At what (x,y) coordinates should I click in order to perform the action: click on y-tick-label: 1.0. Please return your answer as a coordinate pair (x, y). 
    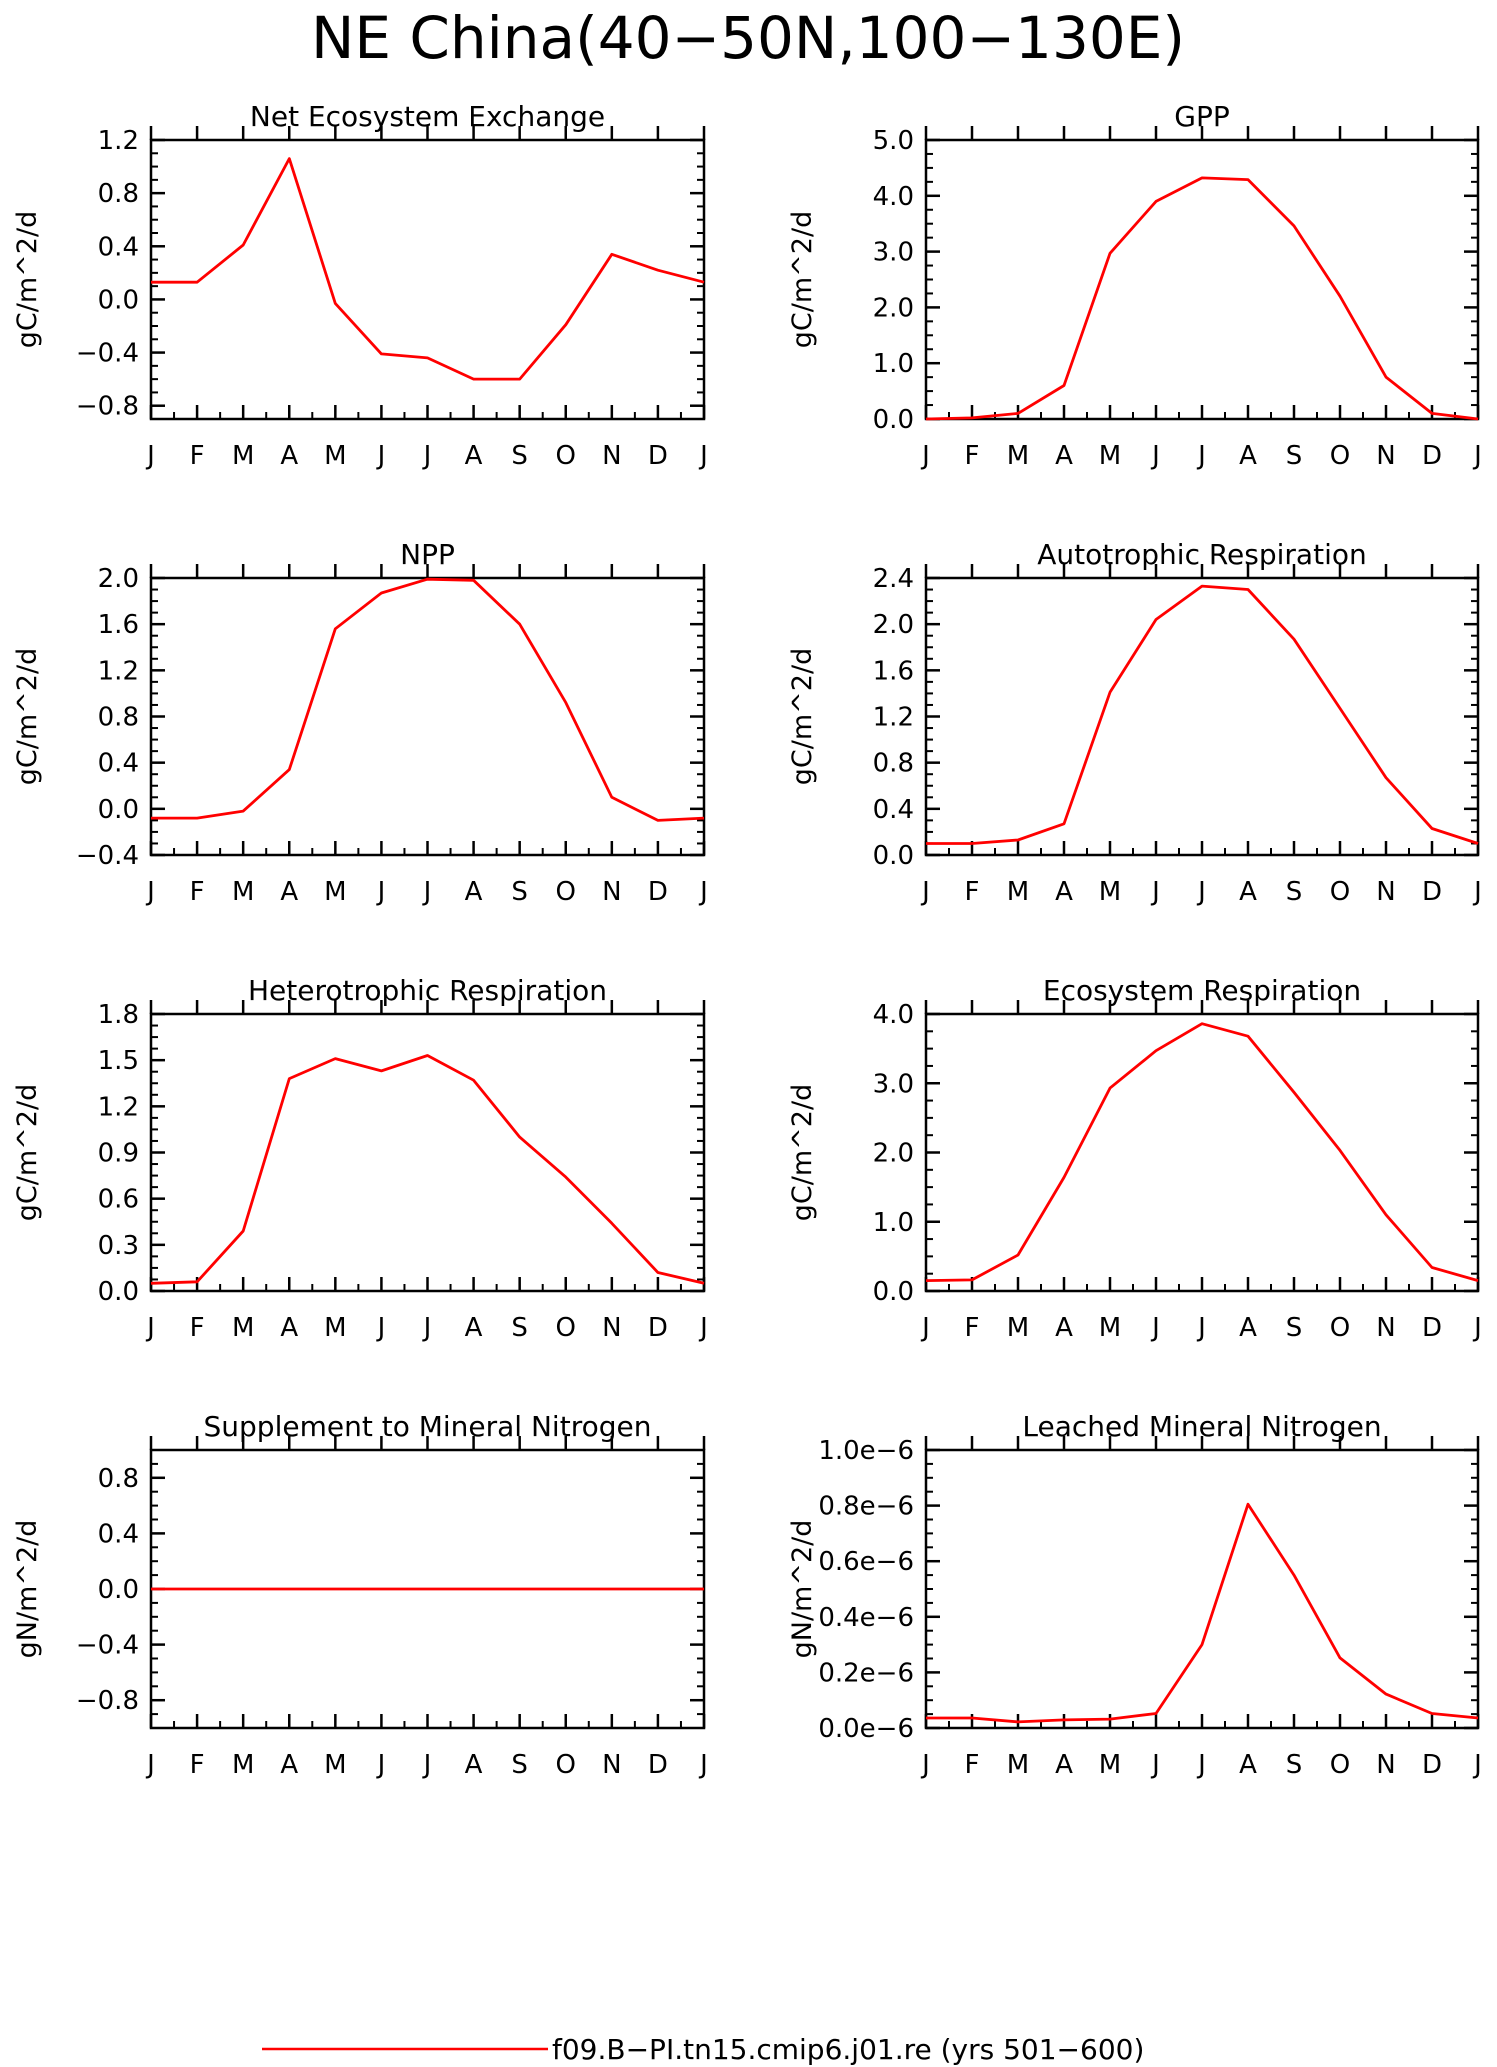
    Looking at the image, I should click on (893, 364).